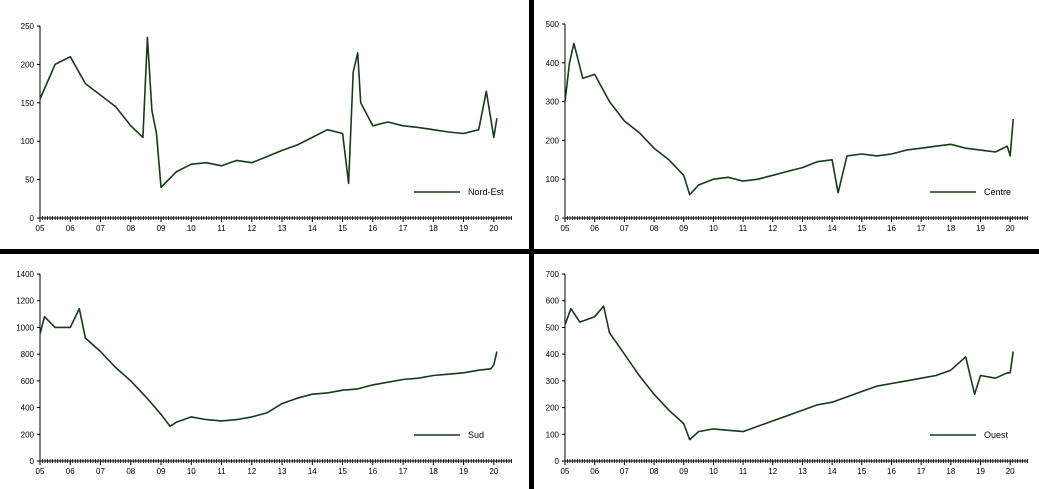 Image resolution: width=1039 pixels, height=489 pixels. Describe the element at coordinates (531, 244) in the screenshot. I see `vertical-divider` at that location.